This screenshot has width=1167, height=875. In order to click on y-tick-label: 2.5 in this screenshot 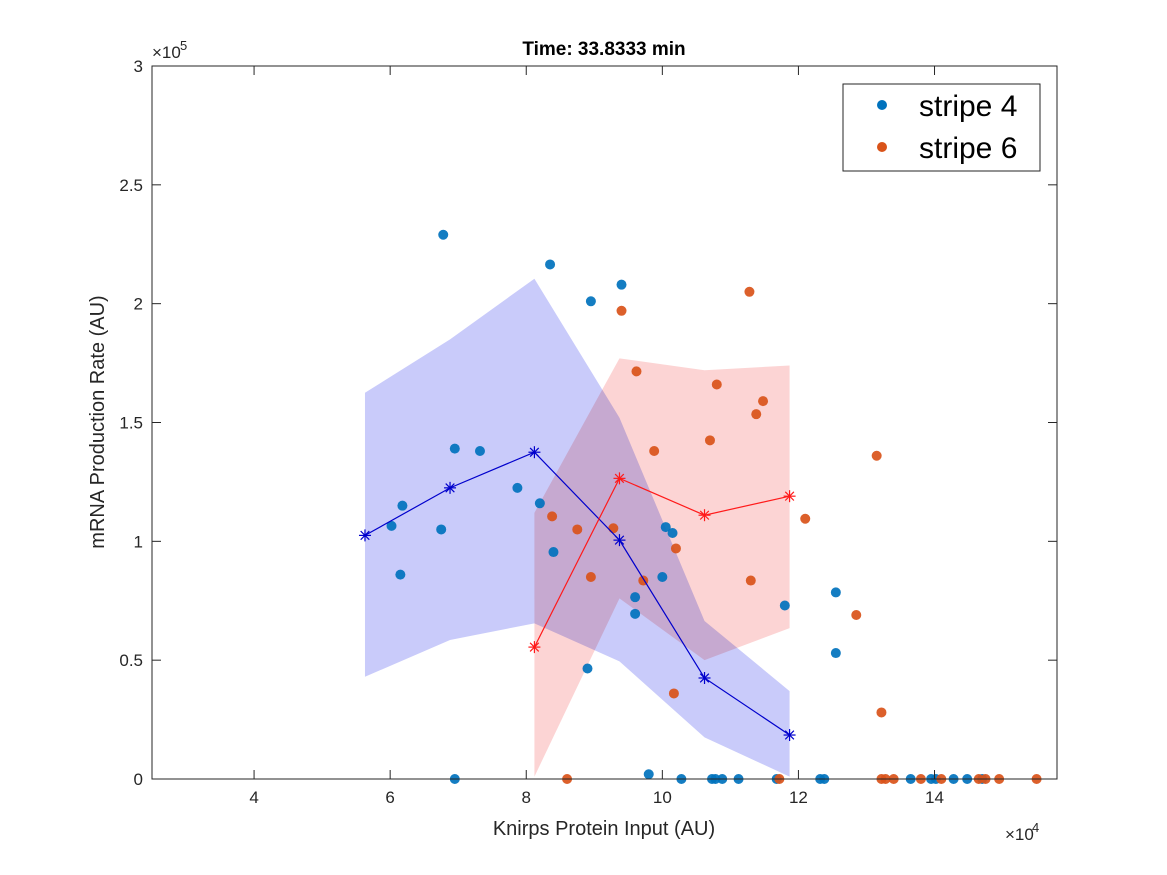, I will do `click(131, 185)`.